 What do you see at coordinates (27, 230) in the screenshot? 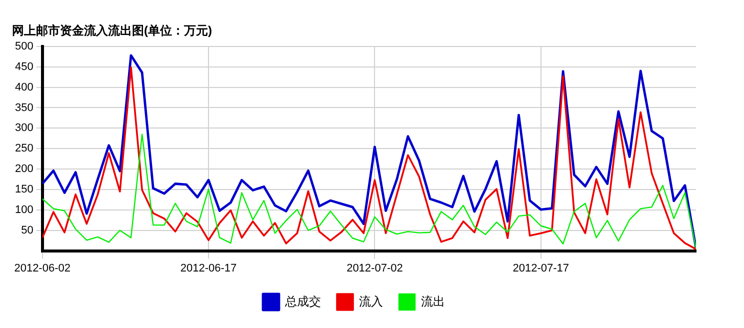
I see `y-tick-label: 50` at bounding box center [27, 230].